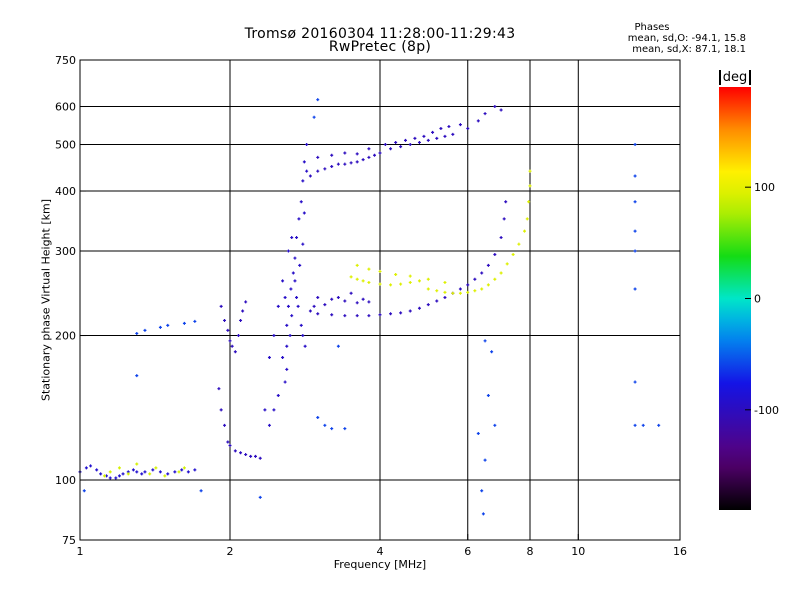  What do you see at coordinates (65, 107) in the screenshot?
I see `y-tick-label: 600` at bounding box center [65, 107].